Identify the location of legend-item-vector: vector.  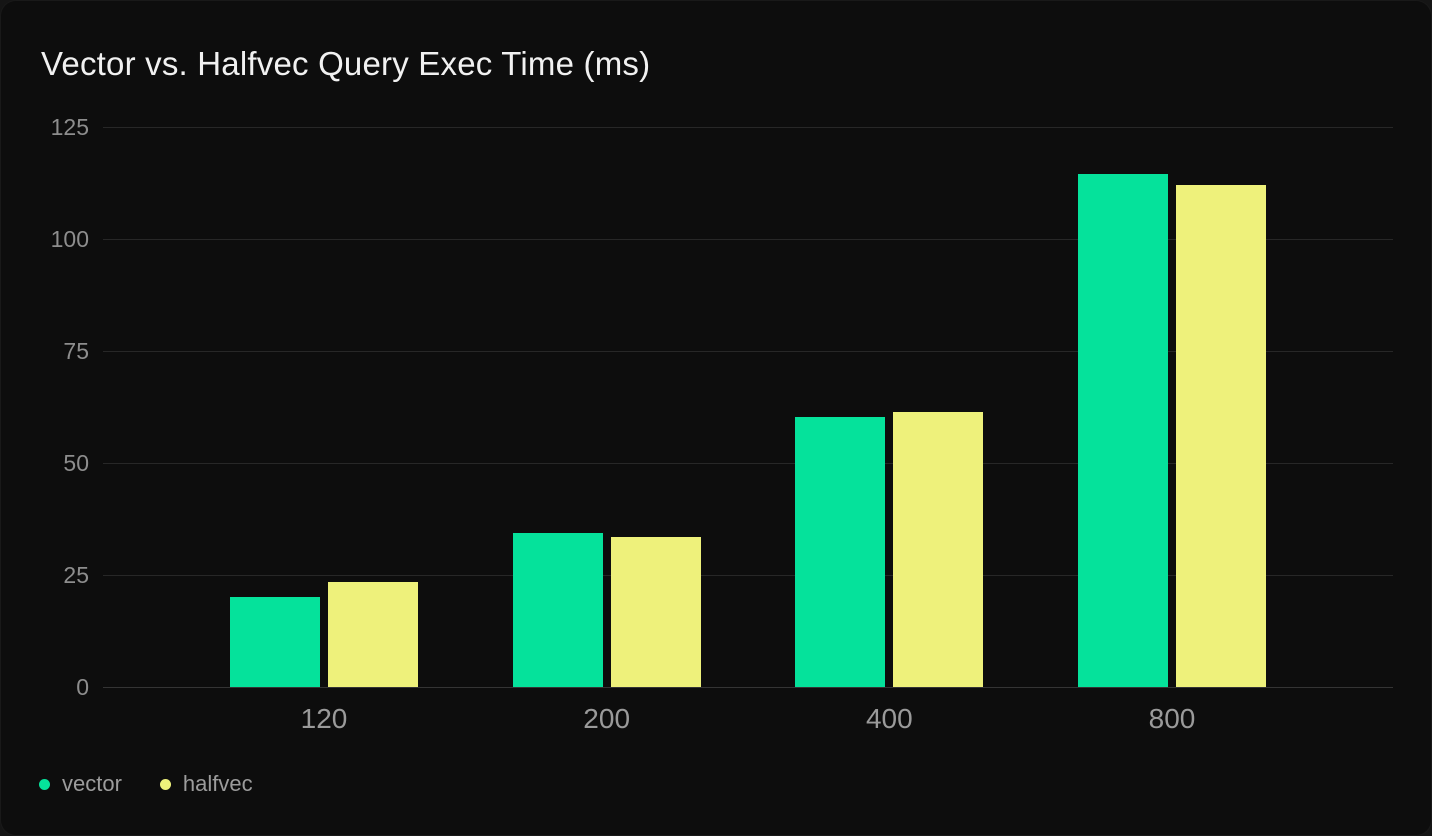
(80, 784).